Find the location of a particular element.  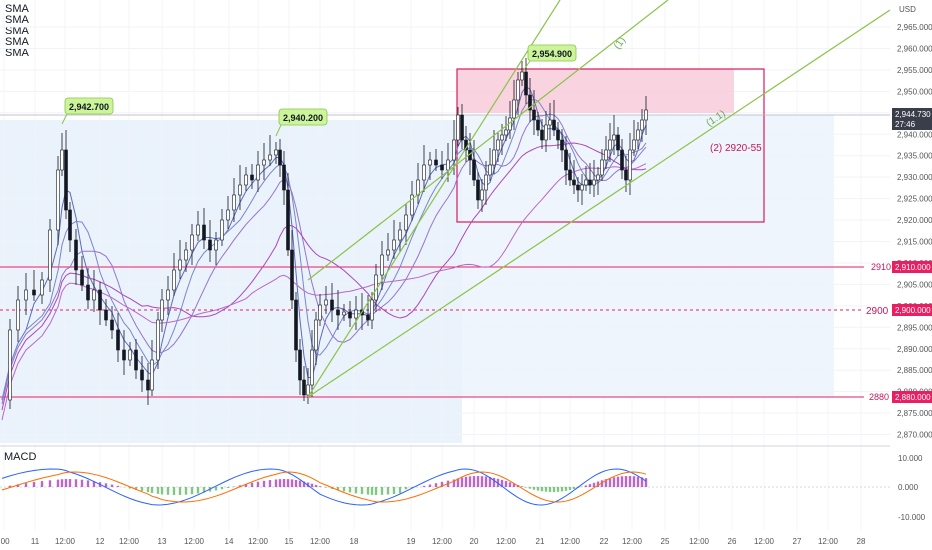

macd-tick-label: 0.000 is located at coordinates (908, 487).